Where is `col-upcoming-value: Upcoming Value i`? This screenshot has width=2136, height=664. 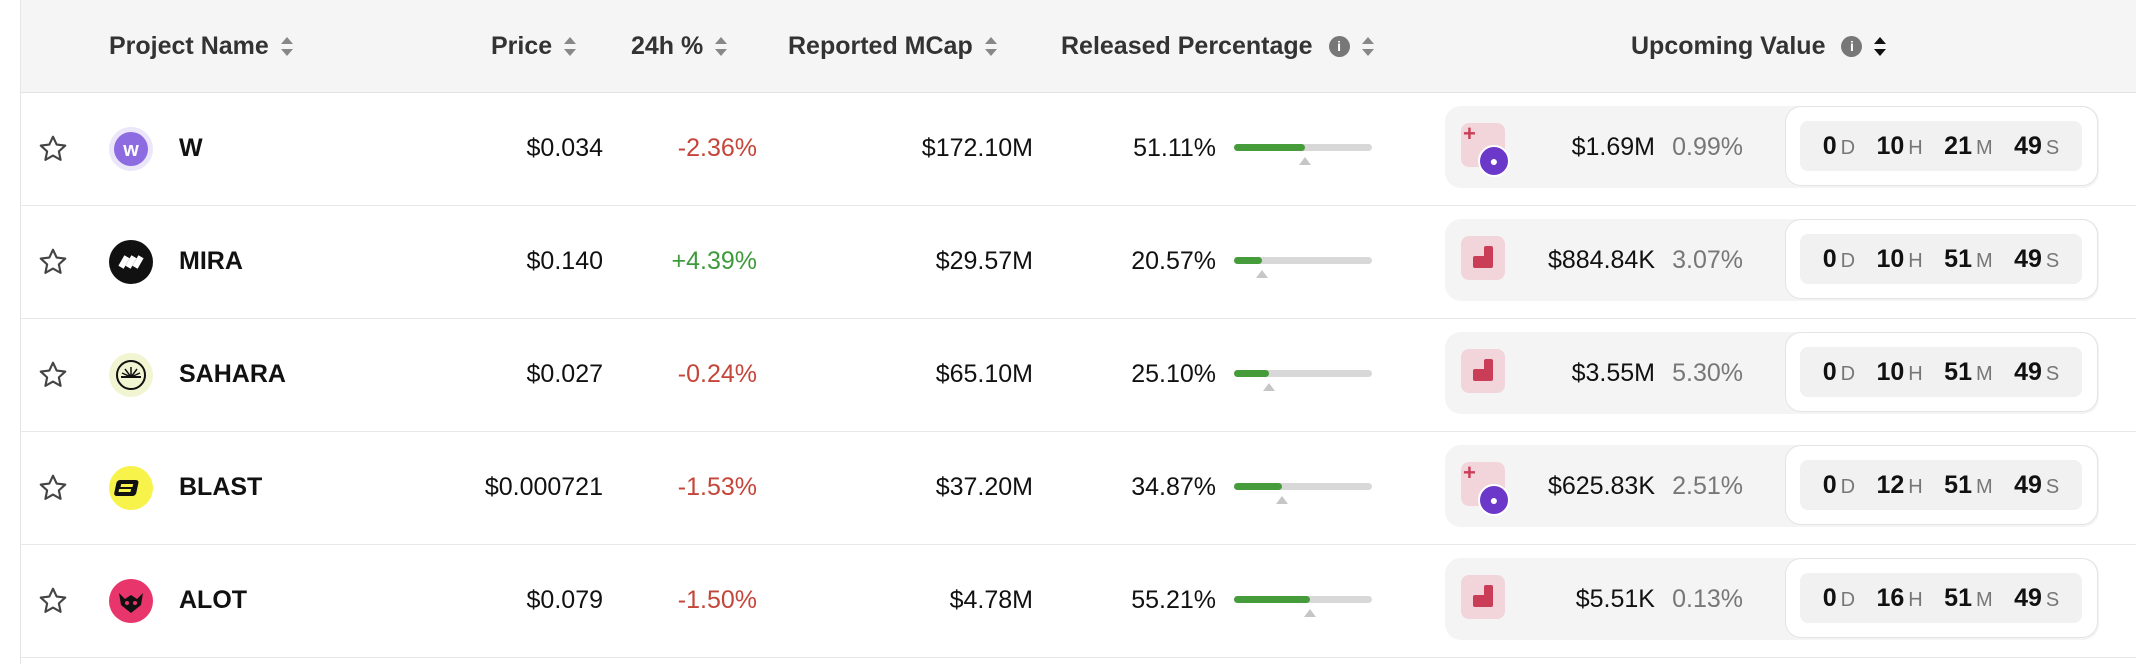
col-upcoming-value: Upcoming Value i is located at coordinates (1759, 46).